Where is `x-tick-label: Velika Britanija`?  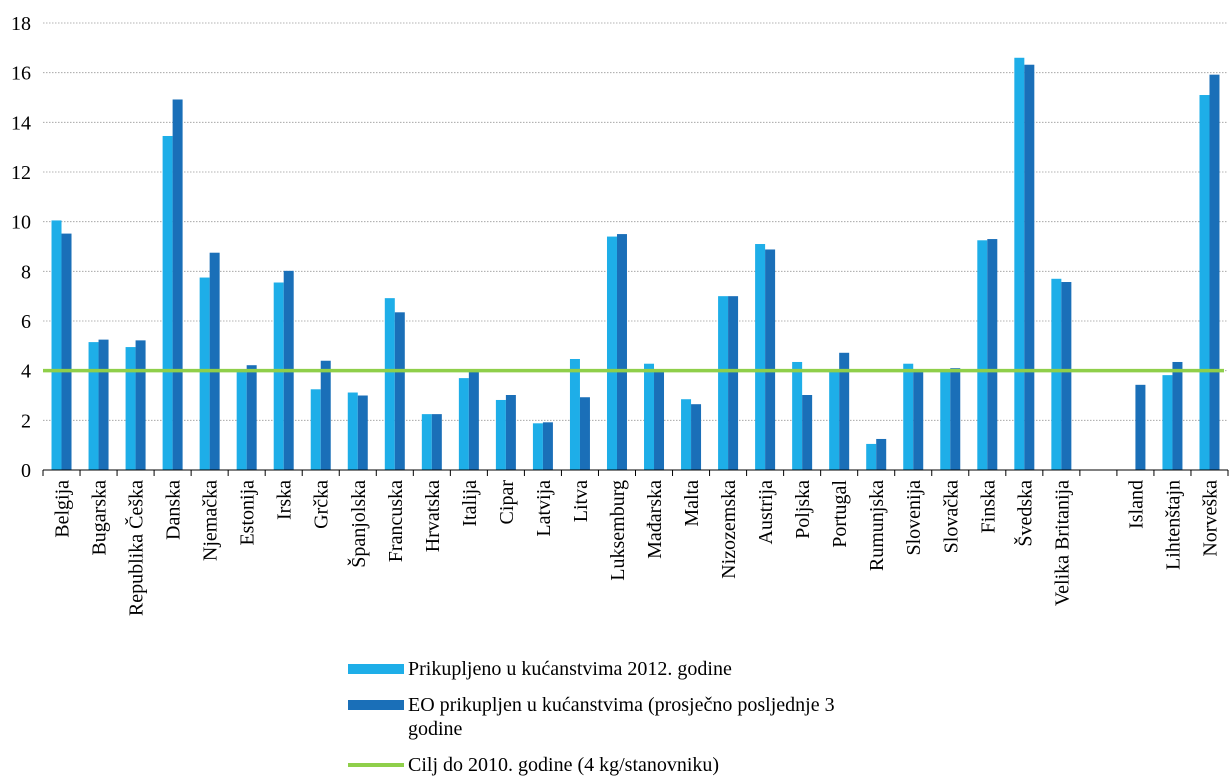
x-tick-label: Velika Britanija is located at coordinates (1062, 543).